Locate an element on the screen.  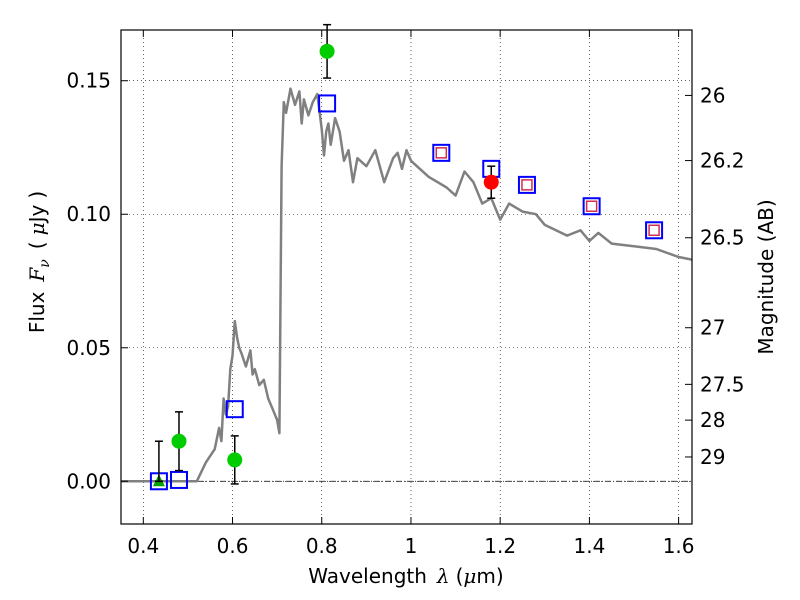
x-tick-label: 0.4 is located at coordinates (143, 546).